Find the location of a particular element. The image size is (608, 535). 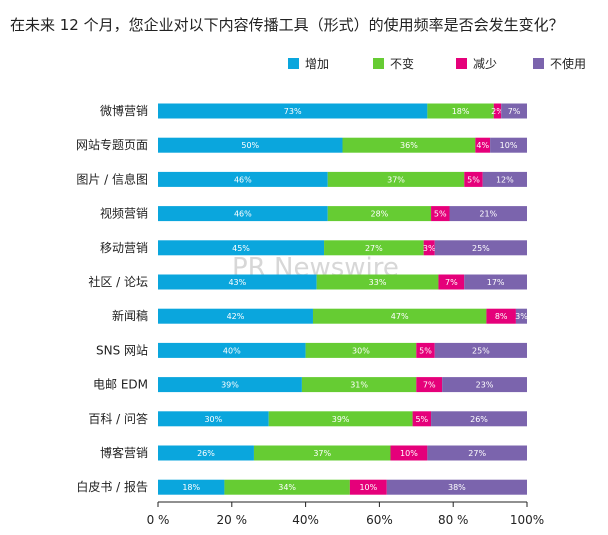

data-label: 46% is located at coordinates (243, 179).